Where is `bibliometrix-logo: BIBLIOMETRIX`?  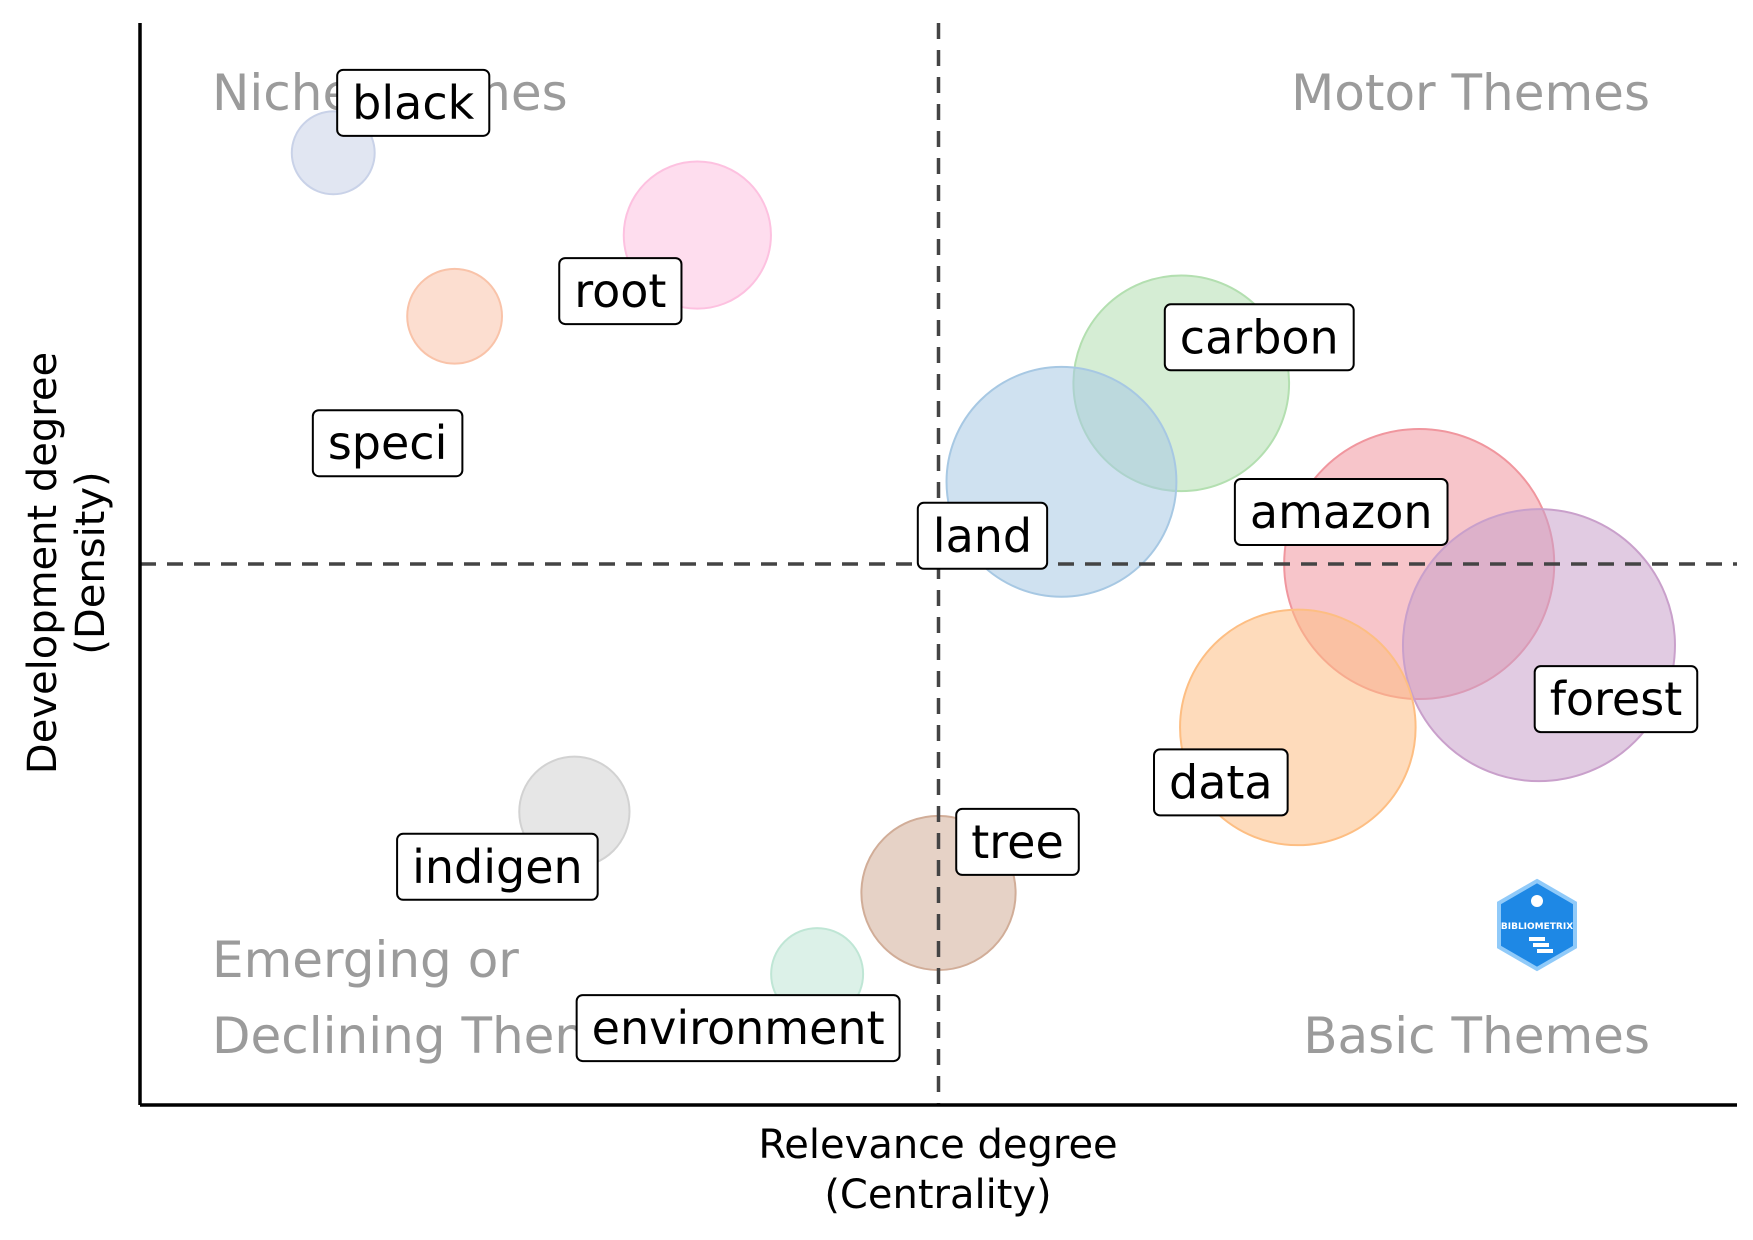 bibliometrix-logo: BIBLIOMETRIX is located at coordinates (1537, 925).